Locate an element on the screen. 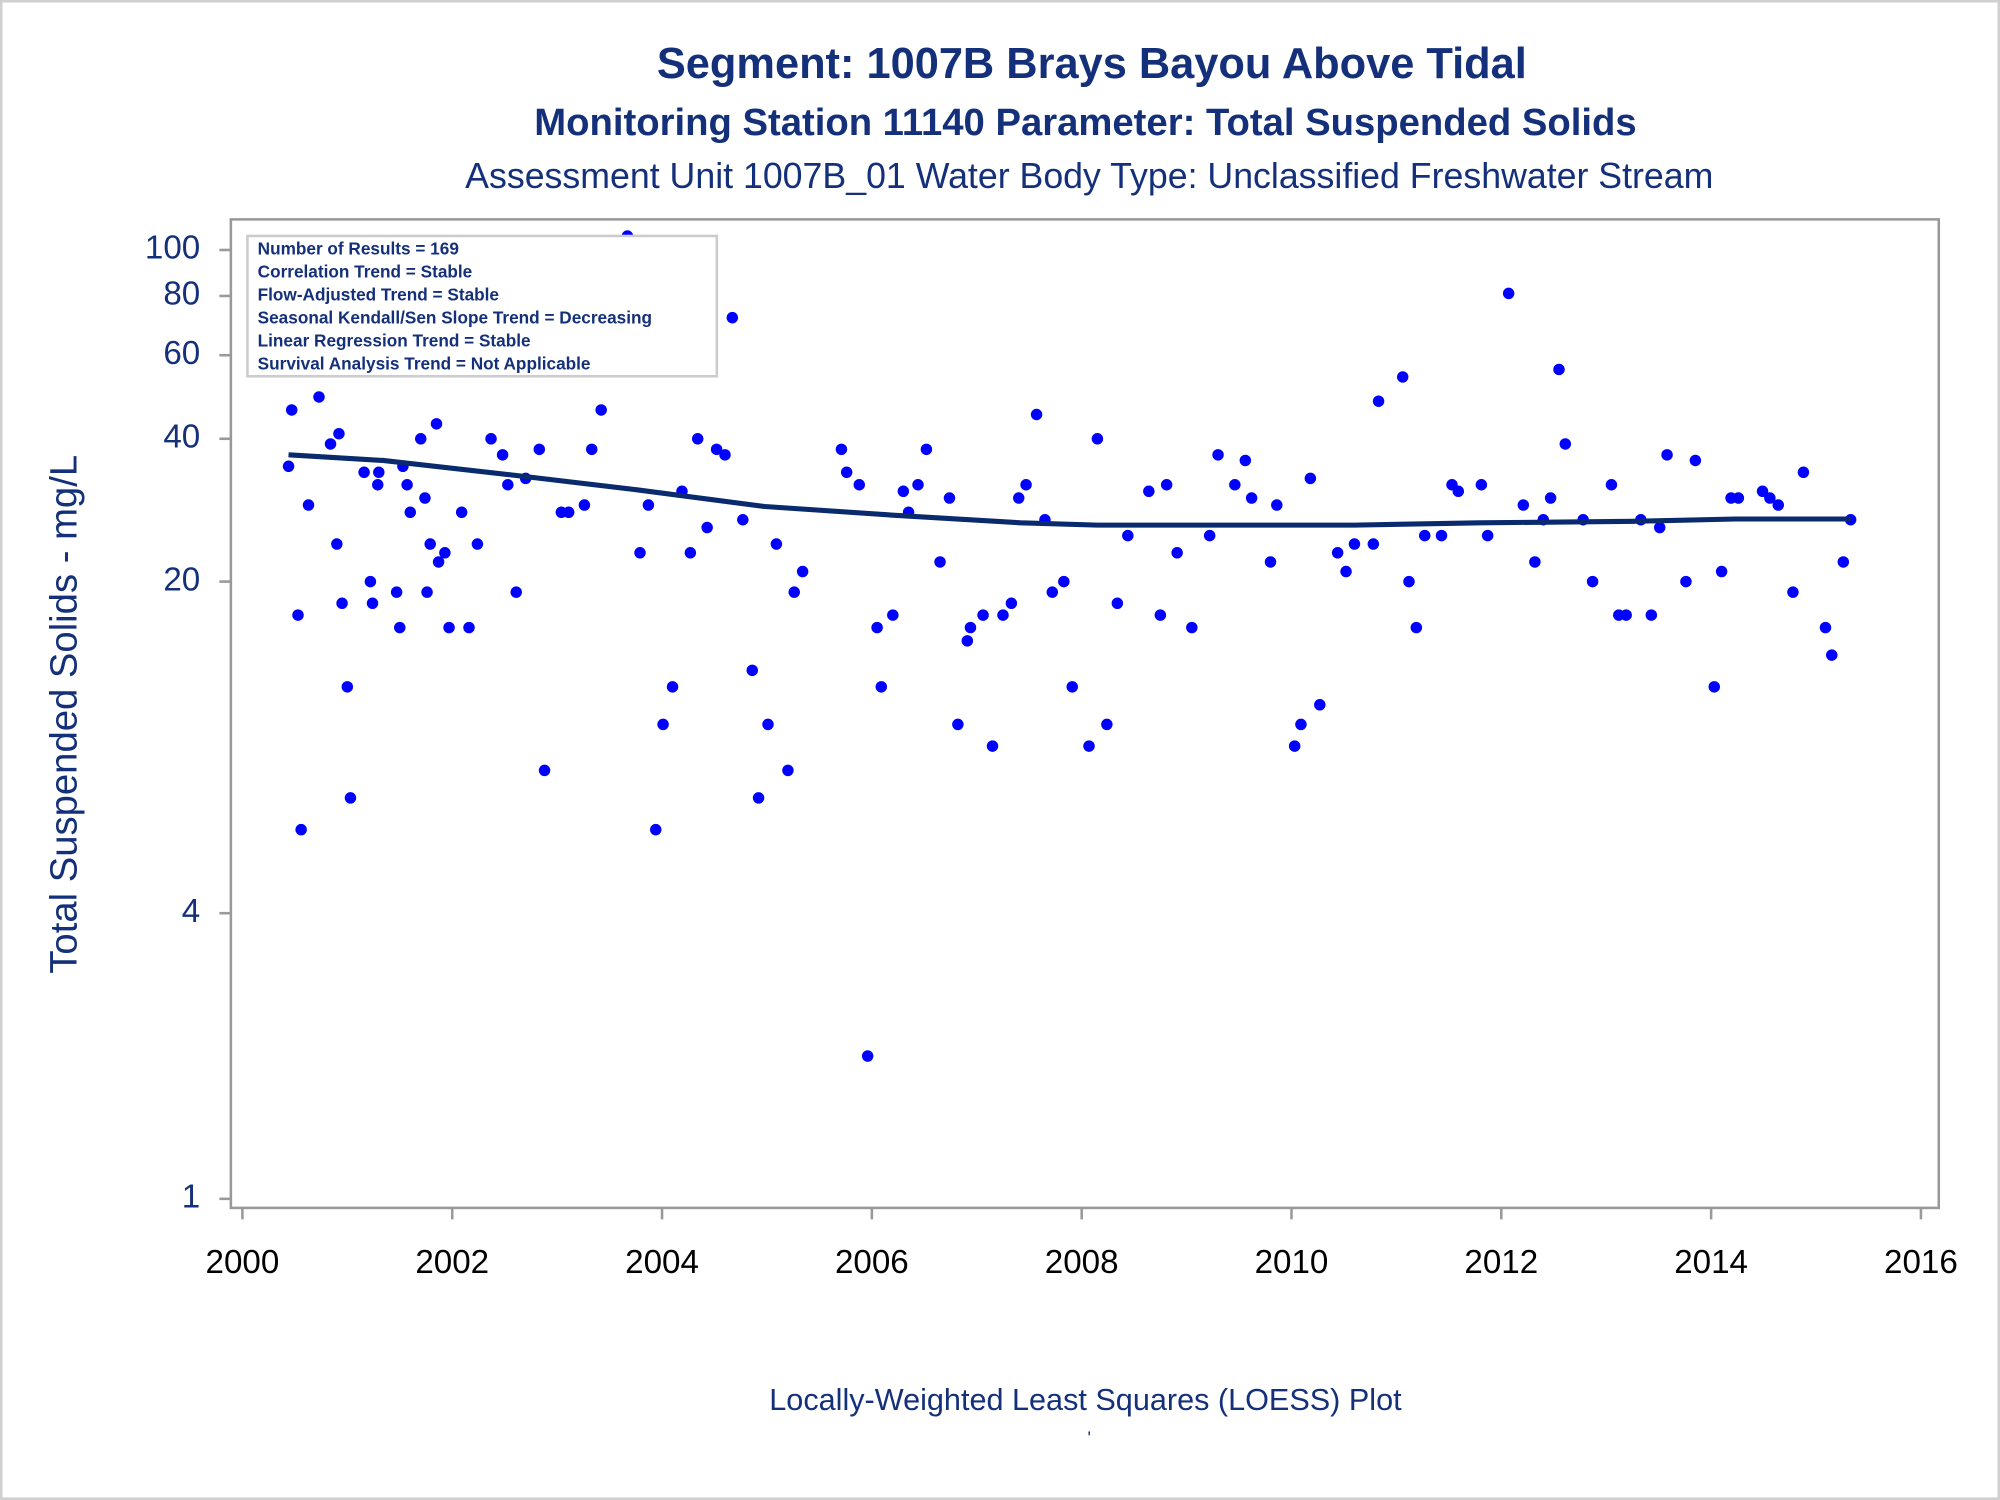 This screenshot has height=1500, width=2000. y-tick-label: 40 is located at coordinates (181, 437).